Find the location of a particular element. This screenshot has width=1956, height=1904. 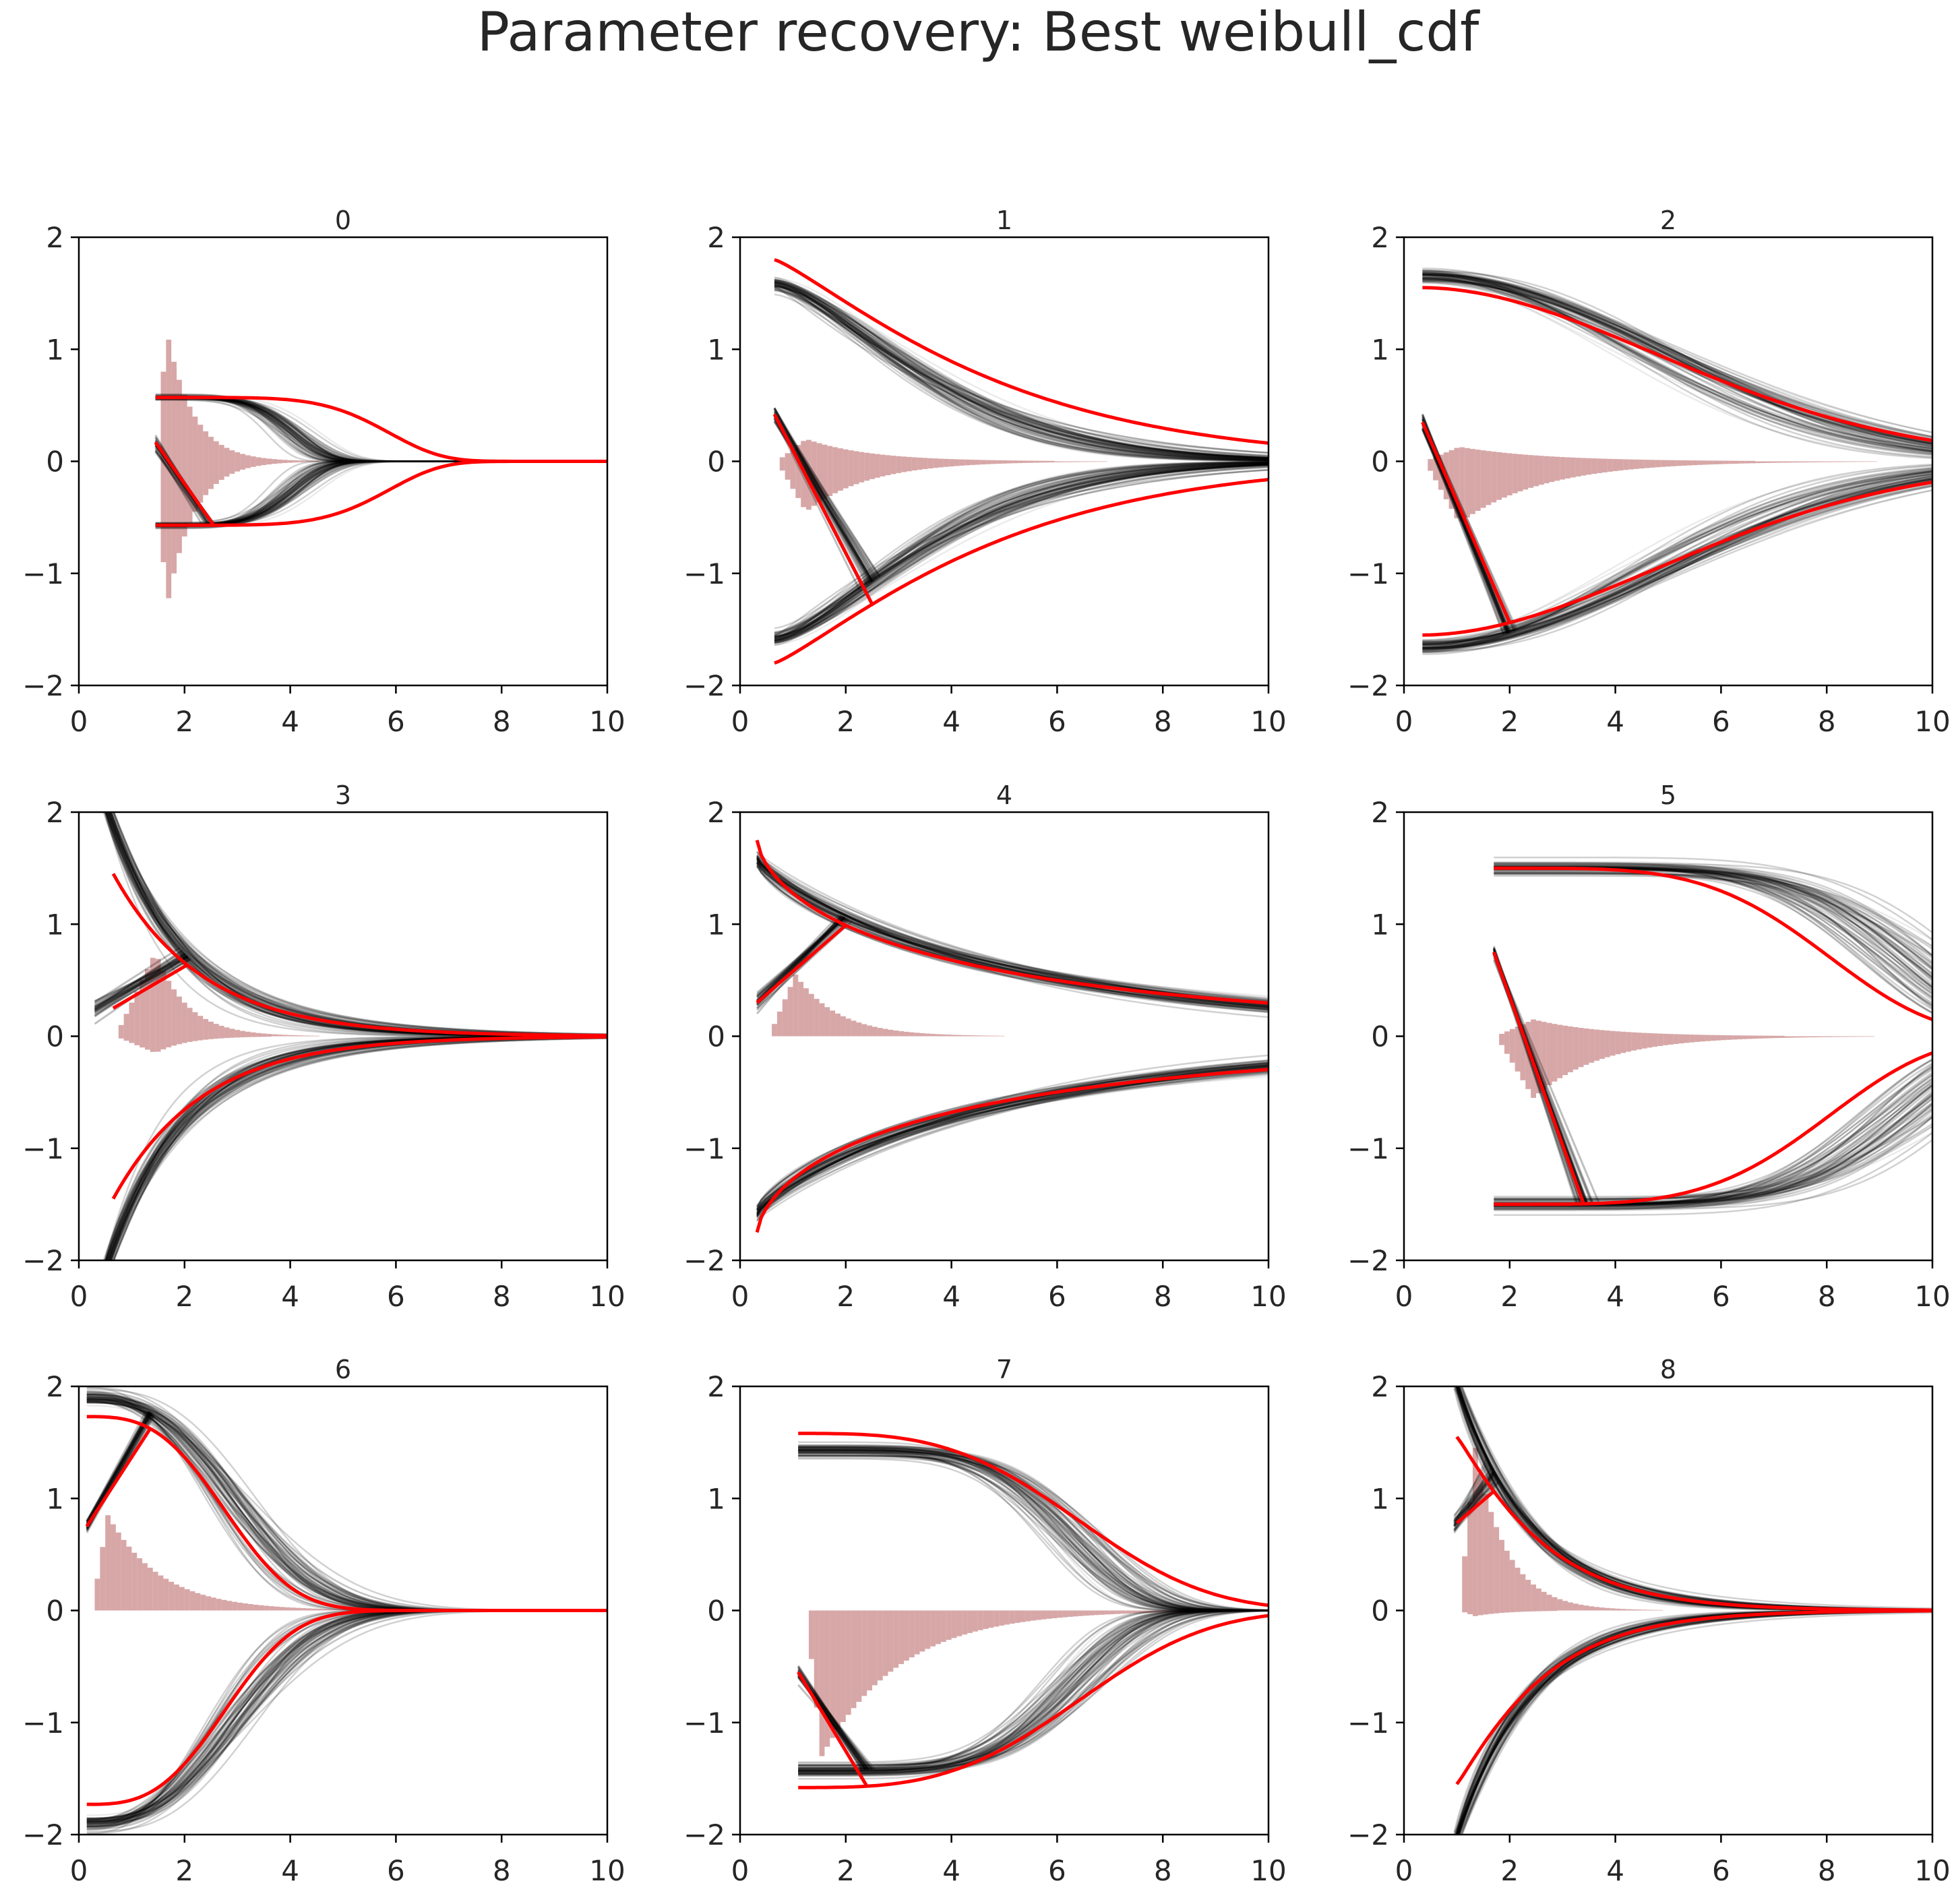

x-tick-label: 10 is located at coordinates (1268, 721).